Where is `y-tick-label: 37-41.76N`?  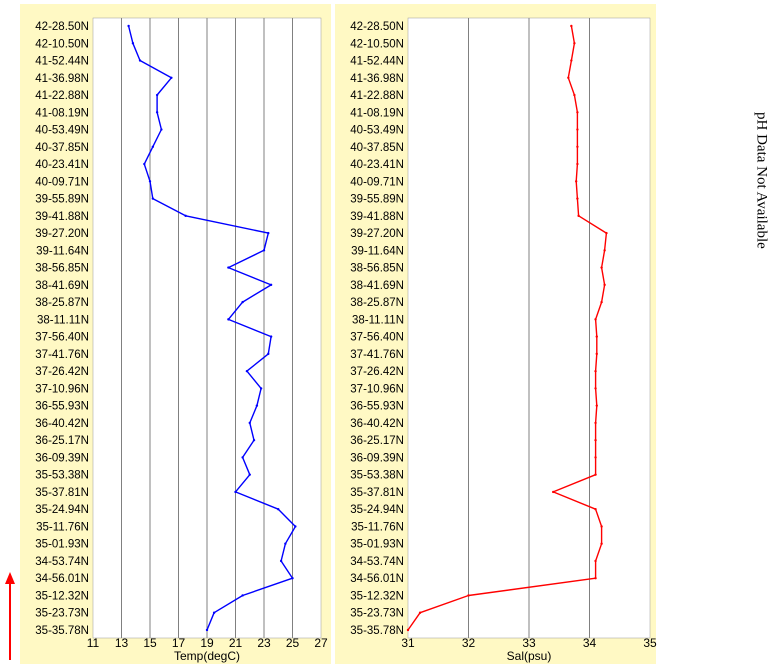
y-tick-label: 37-41.76N is located at coordinates (62, 355).